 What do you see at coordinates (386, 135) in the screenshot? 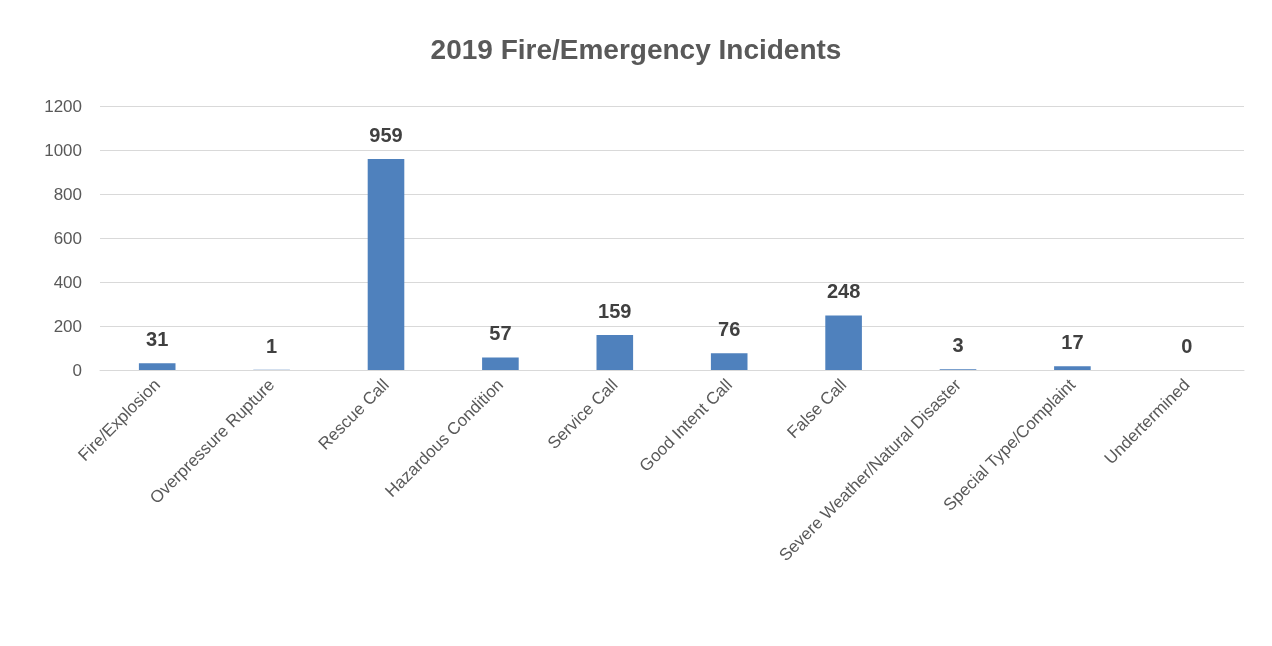
I see `data-label: 959` at bounding box center [386, 135].